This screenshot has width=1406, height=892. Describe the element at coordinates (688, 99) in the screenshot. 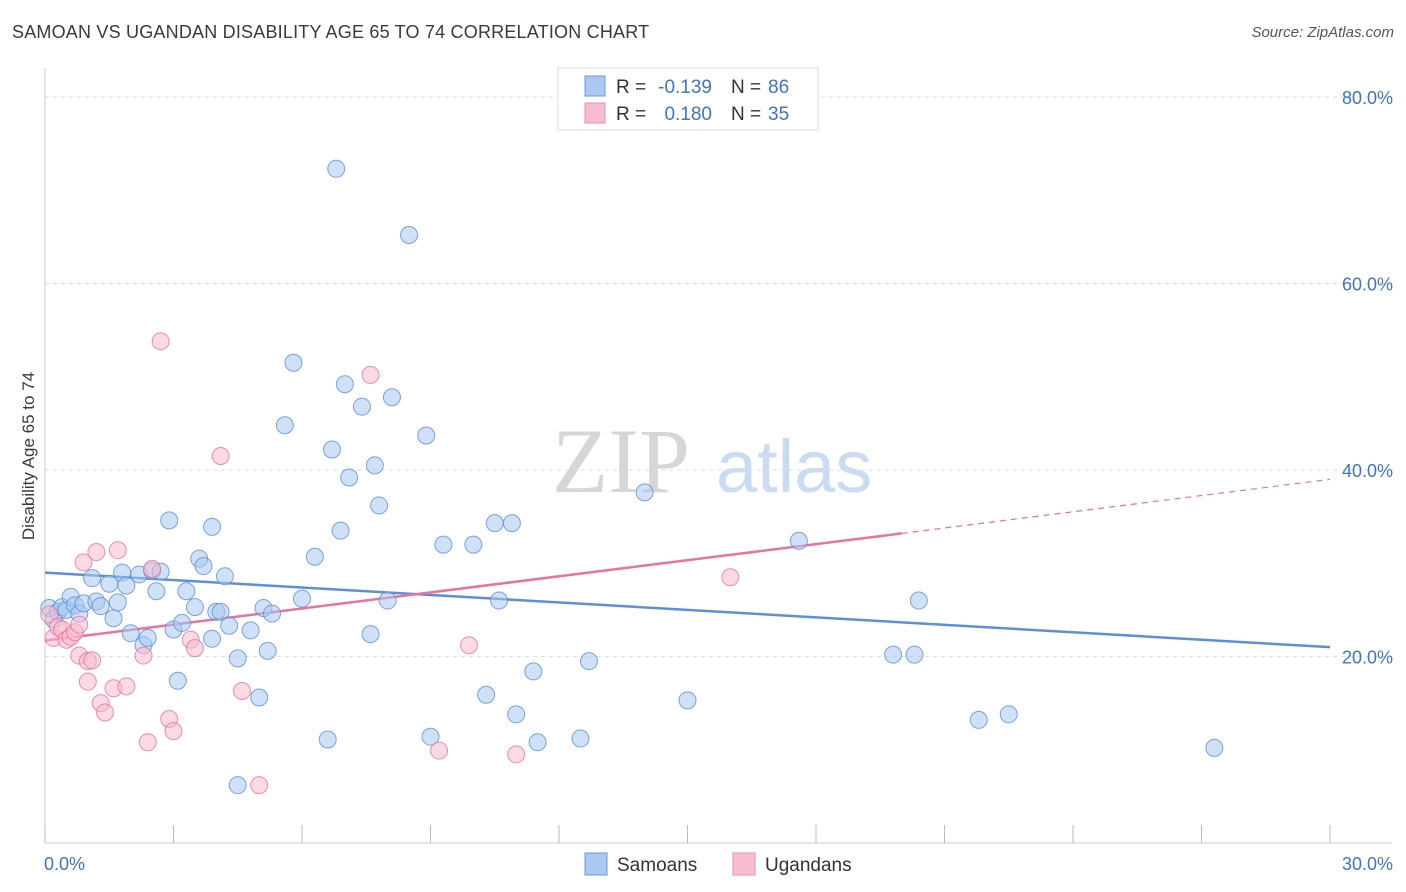

I see `correlation-legend: R = -0.139 N = 86 R = 0.180 N = 35` at that location.